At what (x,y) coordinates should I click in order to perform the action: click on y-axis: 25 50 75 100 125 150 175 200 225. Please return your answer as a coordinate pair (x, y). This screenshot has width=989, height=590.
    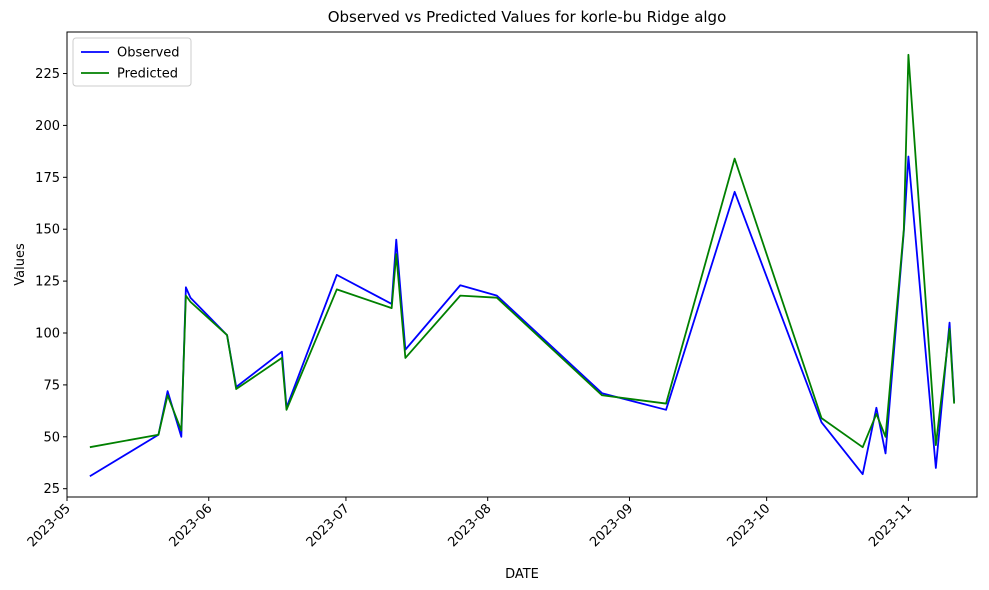
    Looking at the image, I should click on (51, 282).